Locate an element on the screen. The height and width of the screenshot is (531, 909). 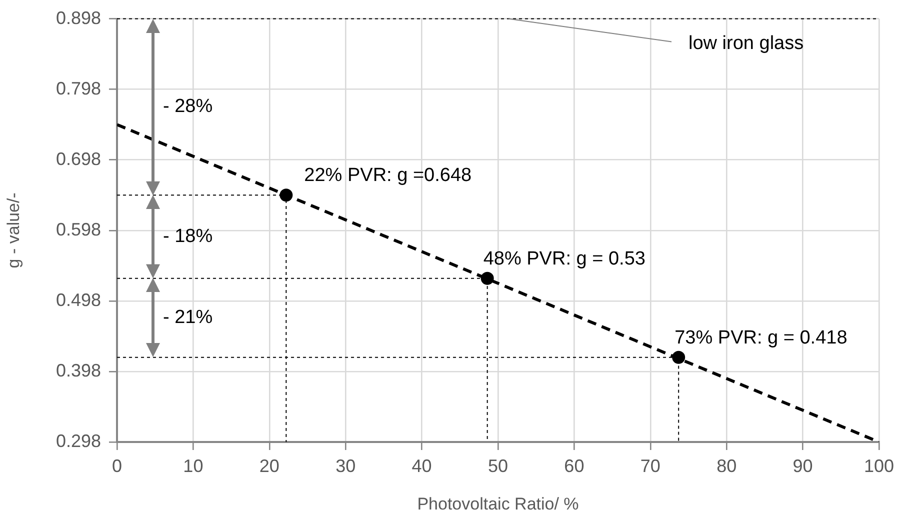
y-tick-label: 0.598 is located at coordinates (78, 229).